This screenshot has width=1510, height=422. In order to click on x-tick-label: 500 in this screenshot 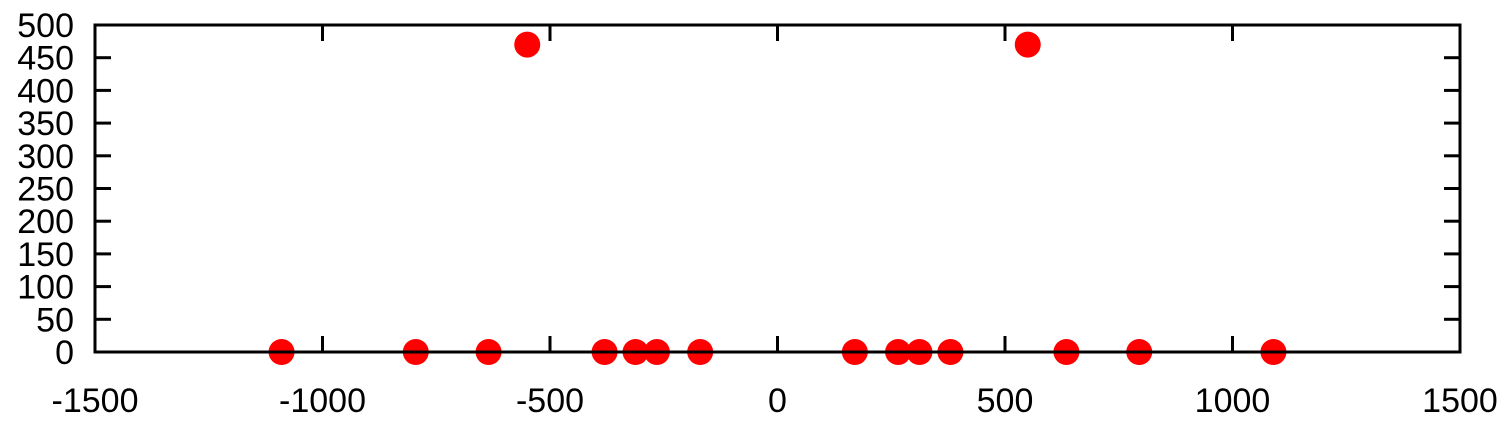, I will do `click(1005, 401)`.